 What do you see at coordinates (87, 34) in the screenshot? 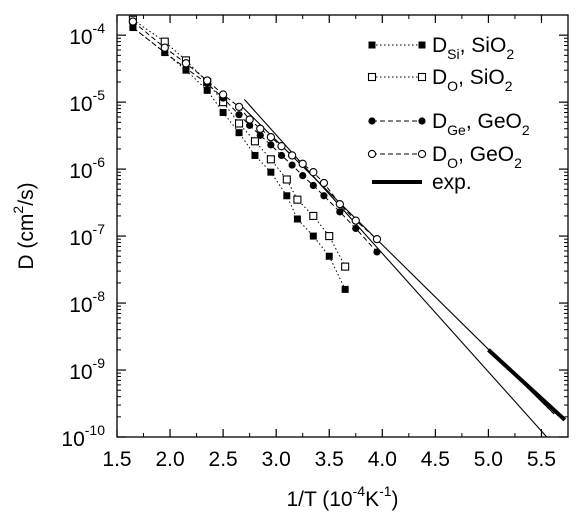
I see `y-tick-label: 10⁻⁴` at bounding box center [87, 34].